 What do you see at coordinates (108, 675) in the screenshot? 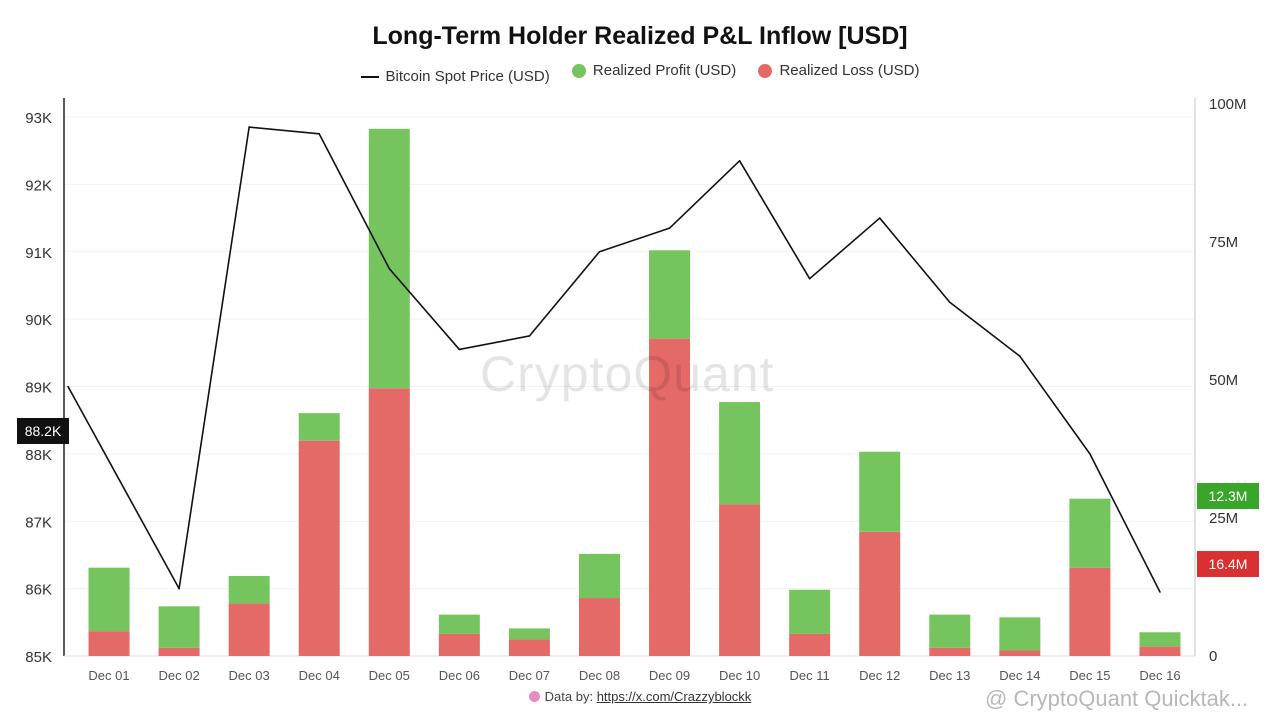
I see `x-tick-label: Dec 01` at bounding box center [108, 675].